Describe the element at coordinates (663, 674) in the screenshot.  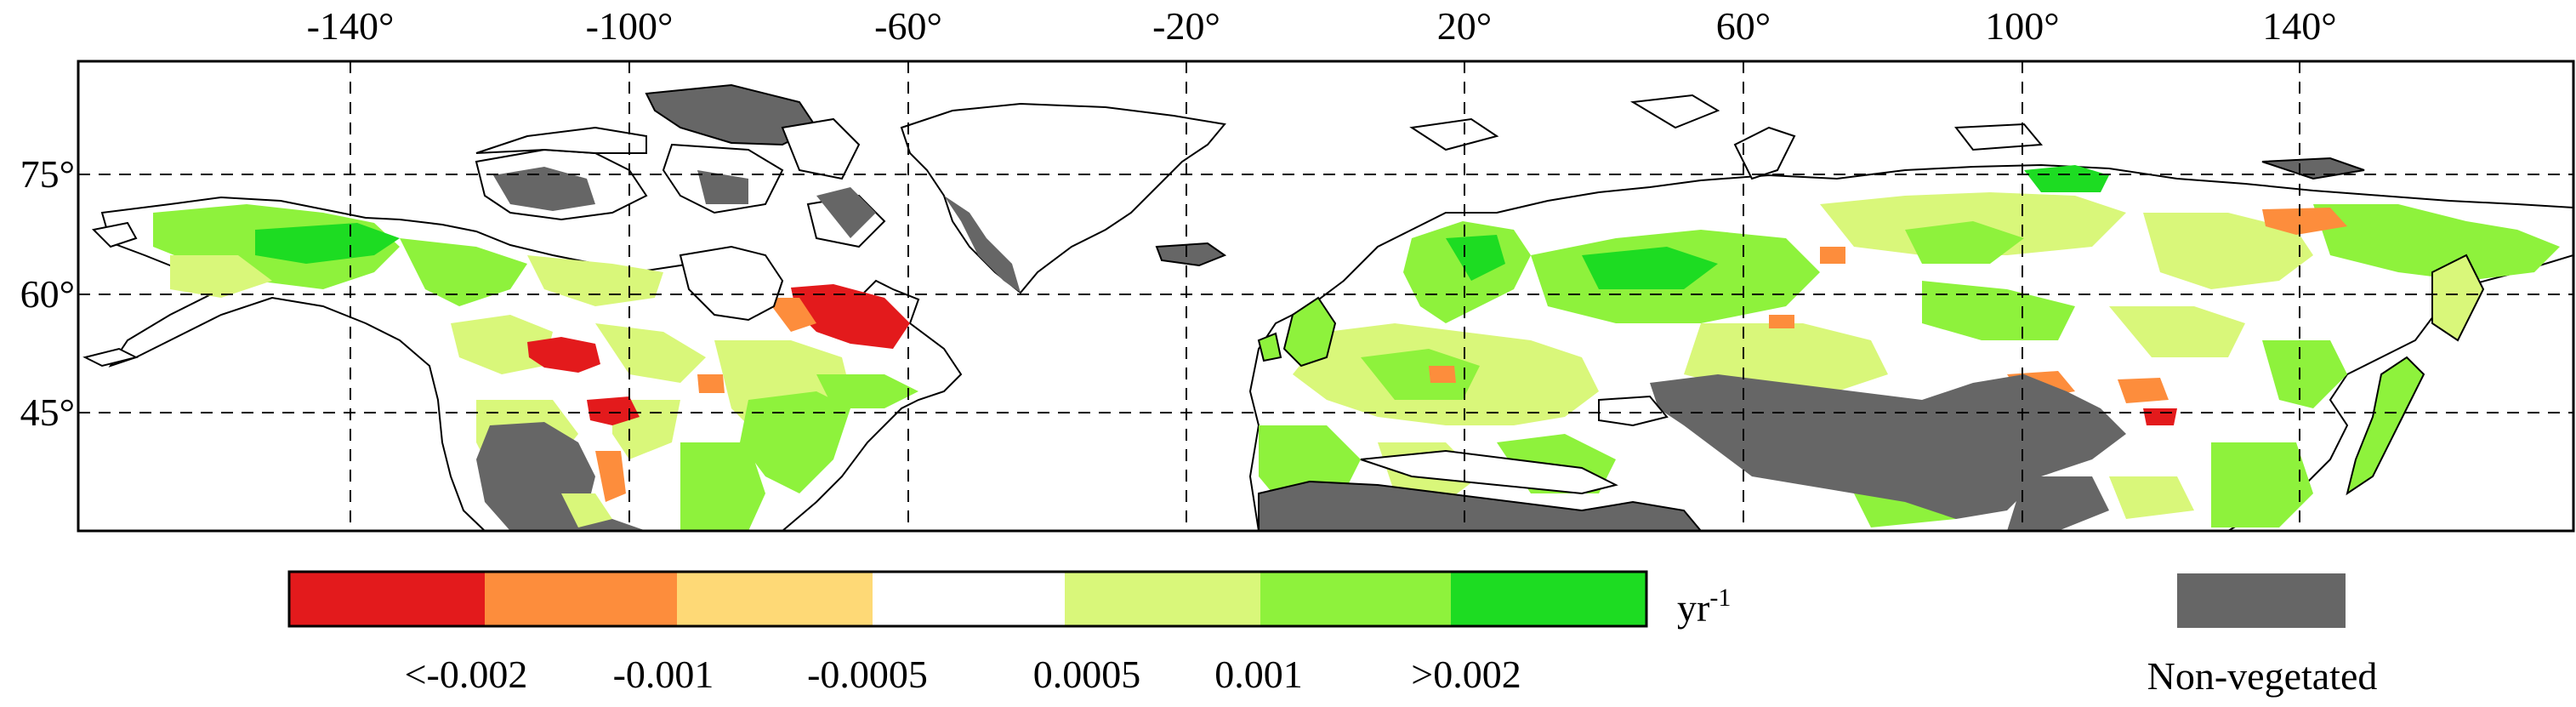
I see `legend-label: -0.001` at that location.